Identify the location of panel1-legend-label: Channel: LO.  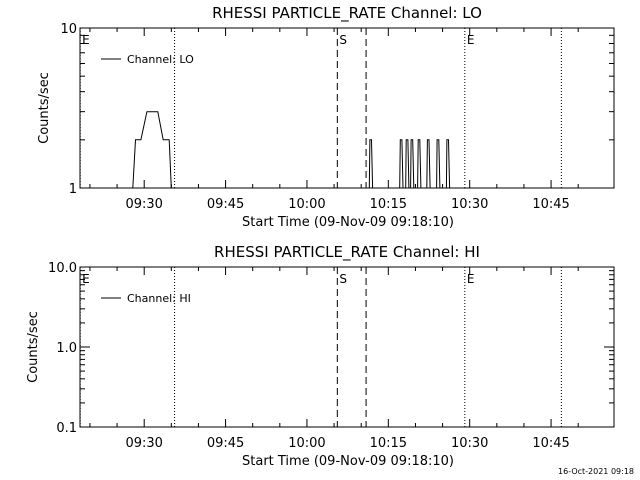
(160, 59).